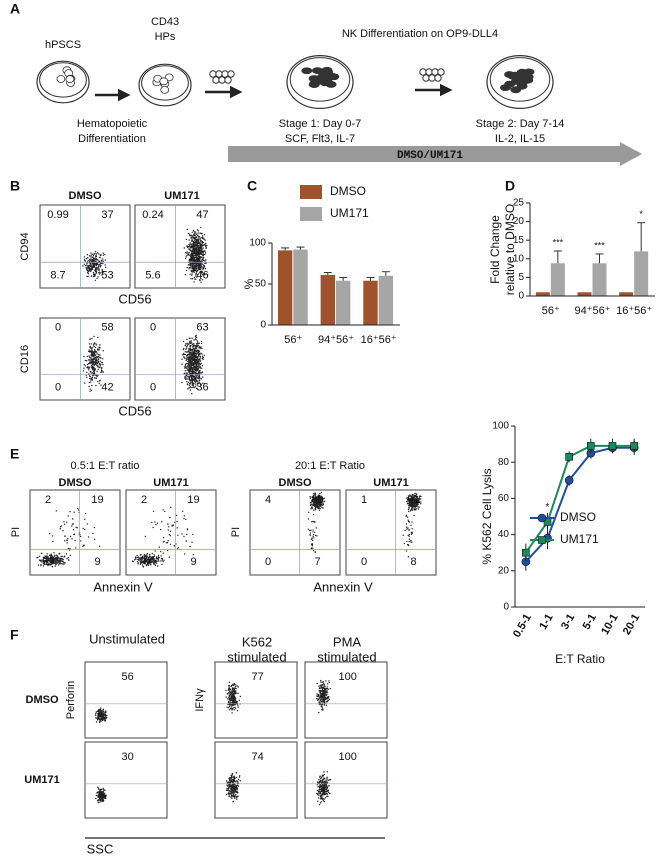  I want to click on label: % K562 Cell Lysis, so click(487, 516).